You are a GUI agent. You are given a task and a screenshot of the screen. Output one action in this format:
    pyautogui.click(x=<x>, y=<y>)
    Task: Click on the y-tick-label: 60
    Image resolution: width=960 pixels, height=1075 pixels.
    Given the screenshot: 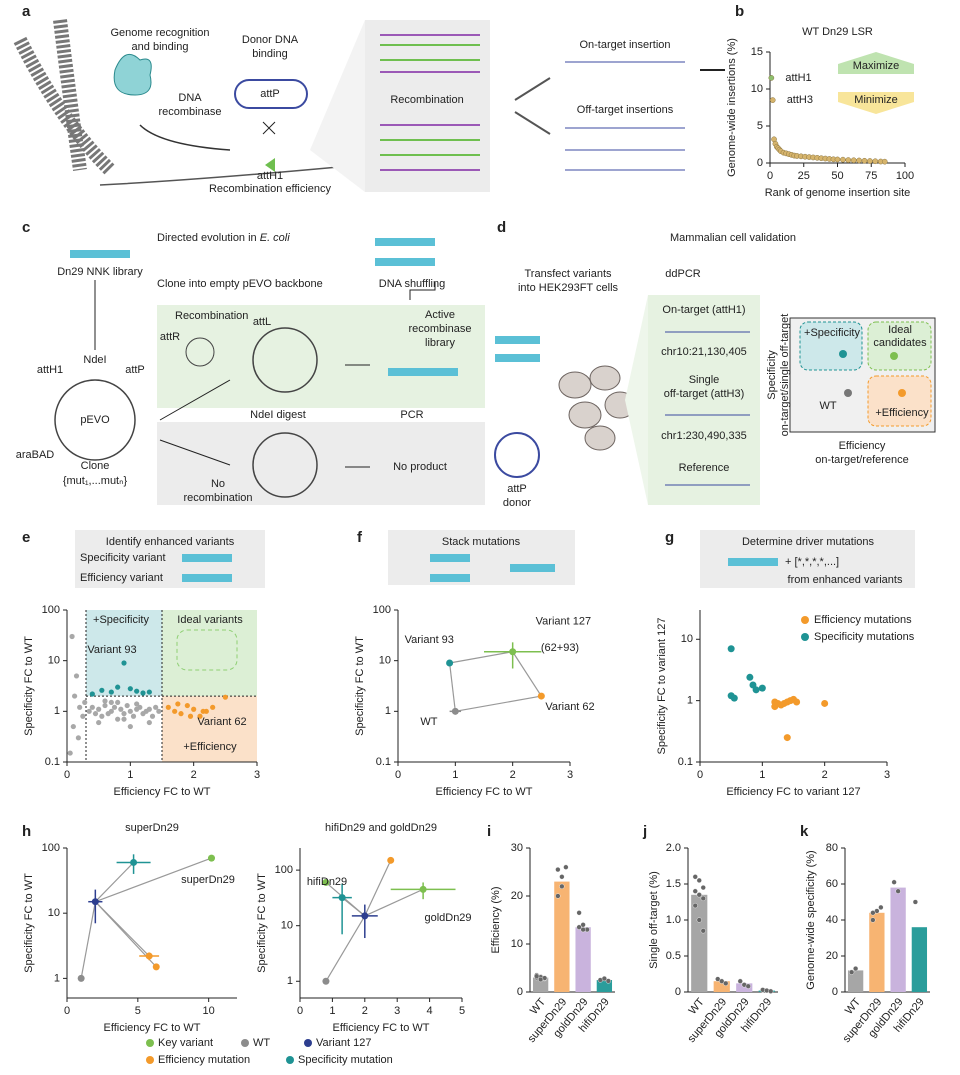 What is the action you would take?
    pyautogui.click(x=832, y=884)
    